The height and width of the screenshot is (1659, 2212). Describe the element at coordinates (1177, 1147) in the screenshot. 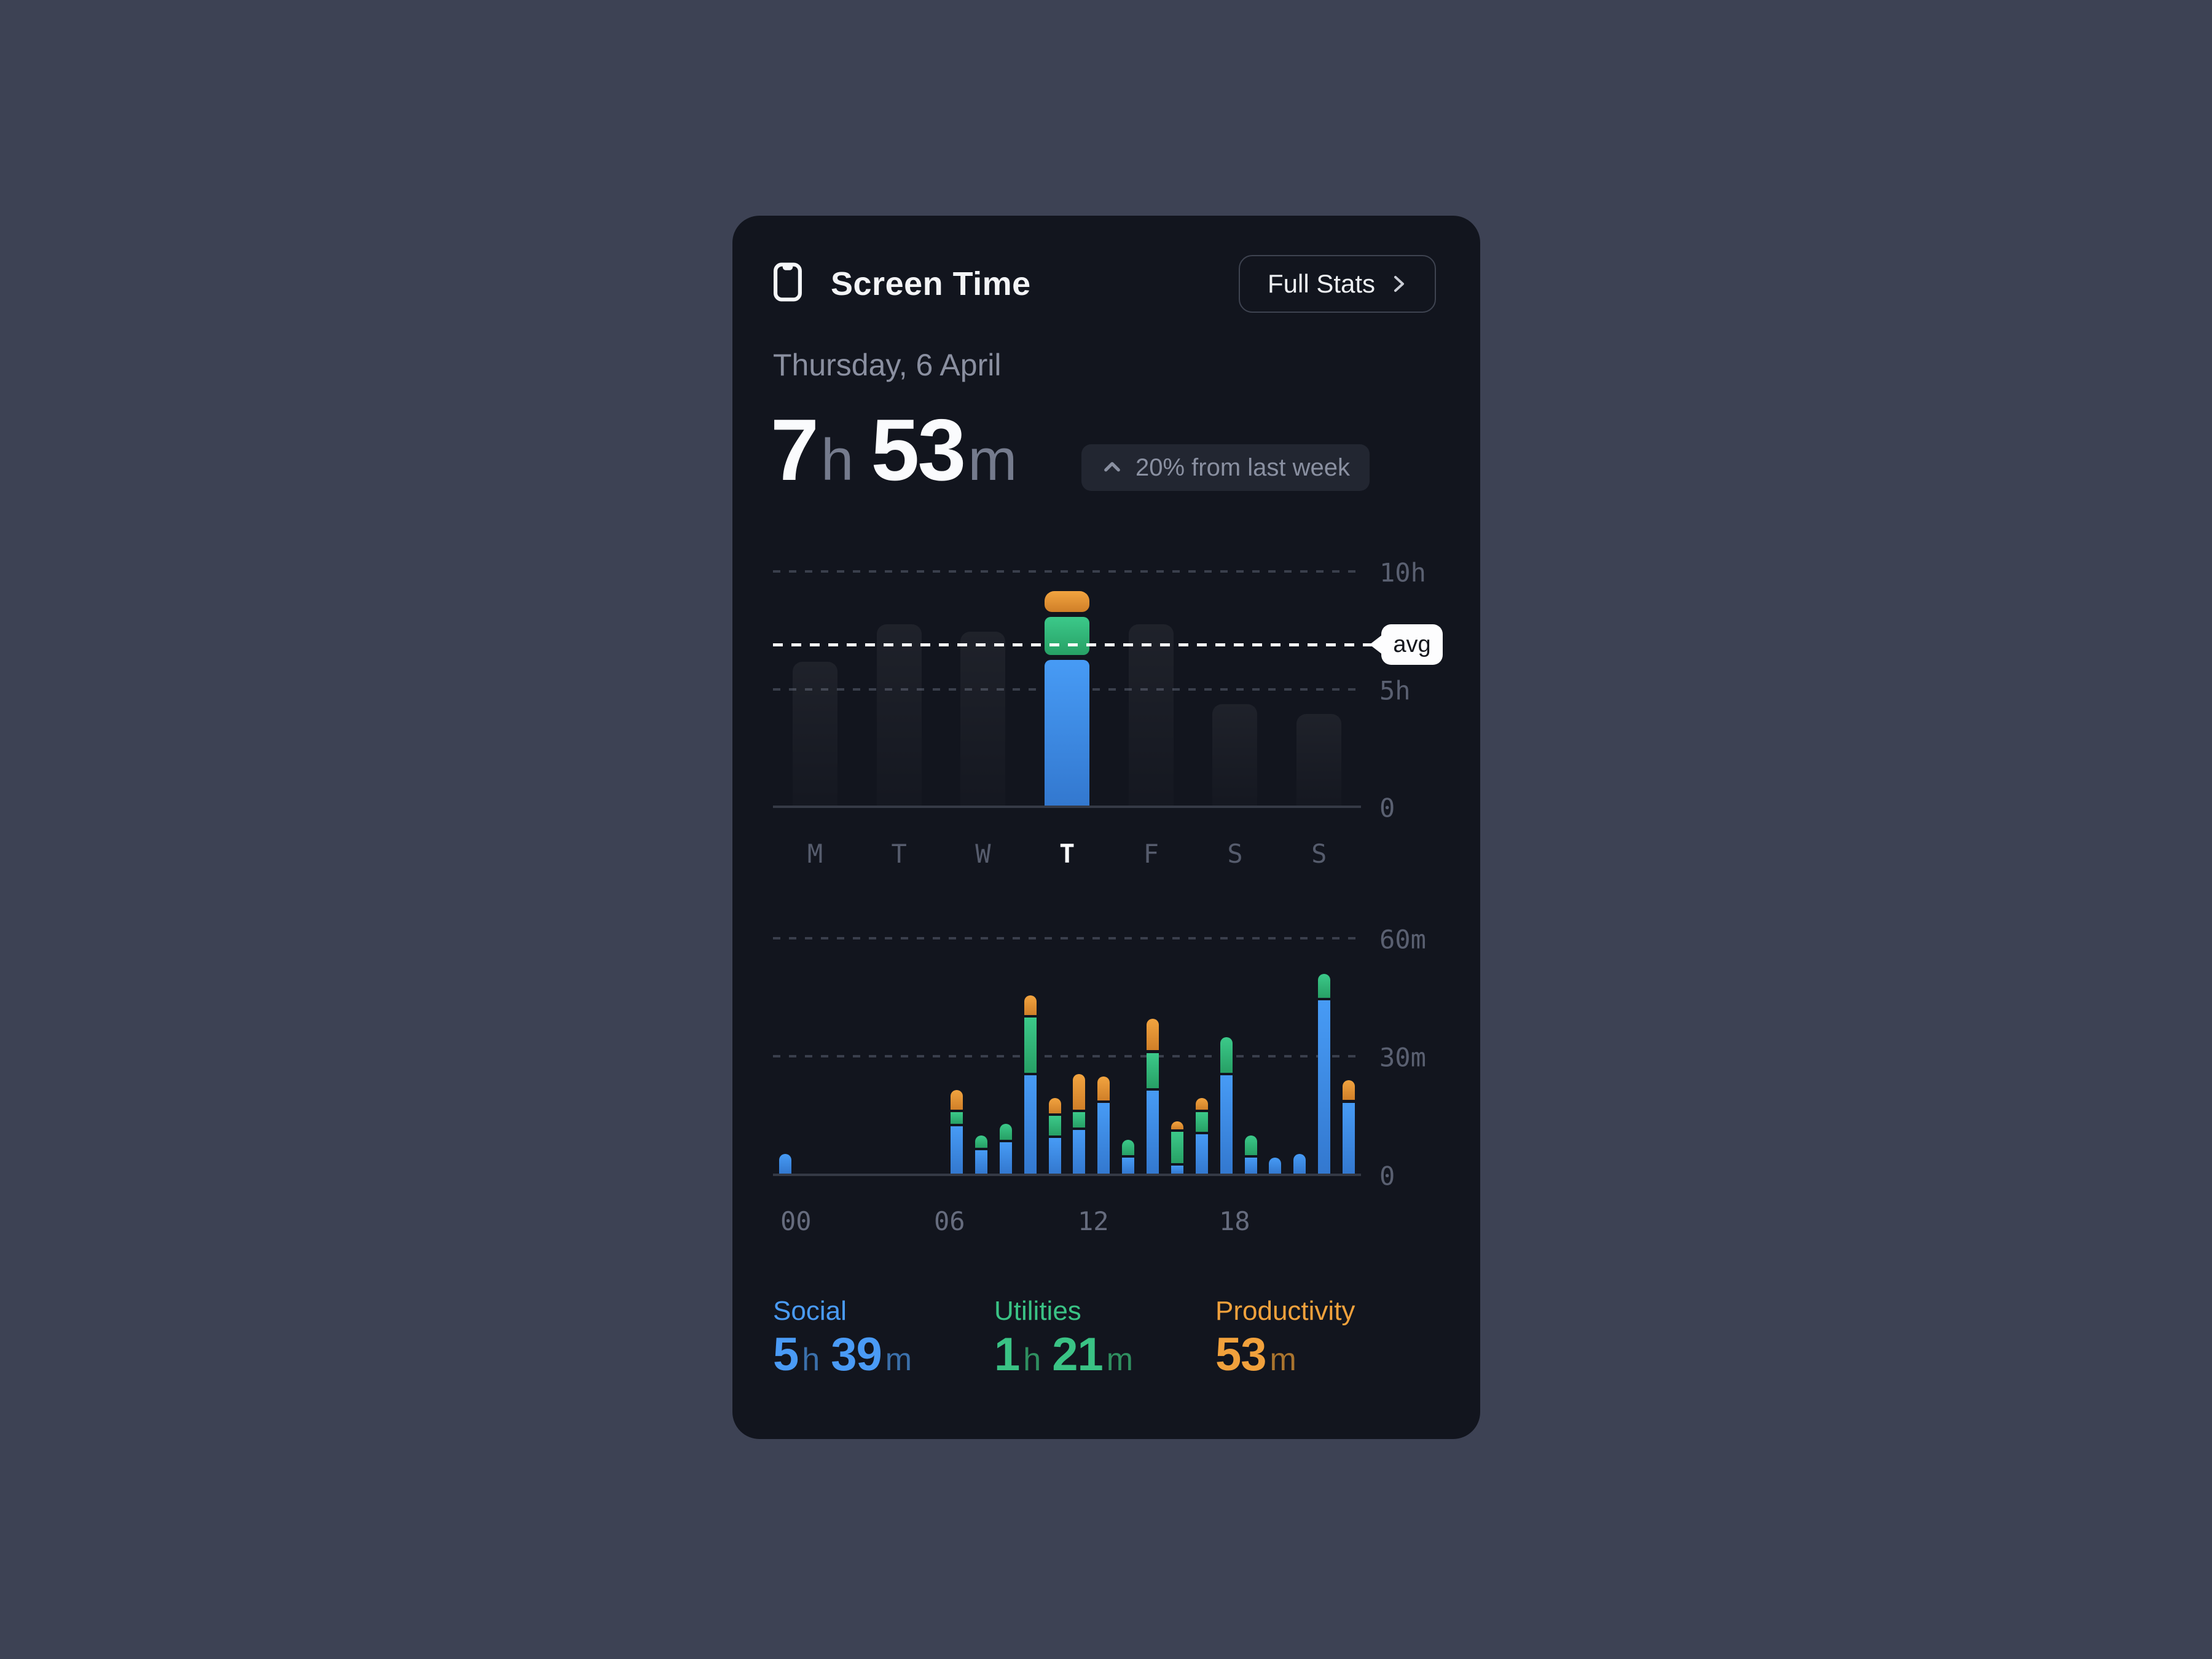

I see `hourly-bar-16-utilities-segment` at that location.